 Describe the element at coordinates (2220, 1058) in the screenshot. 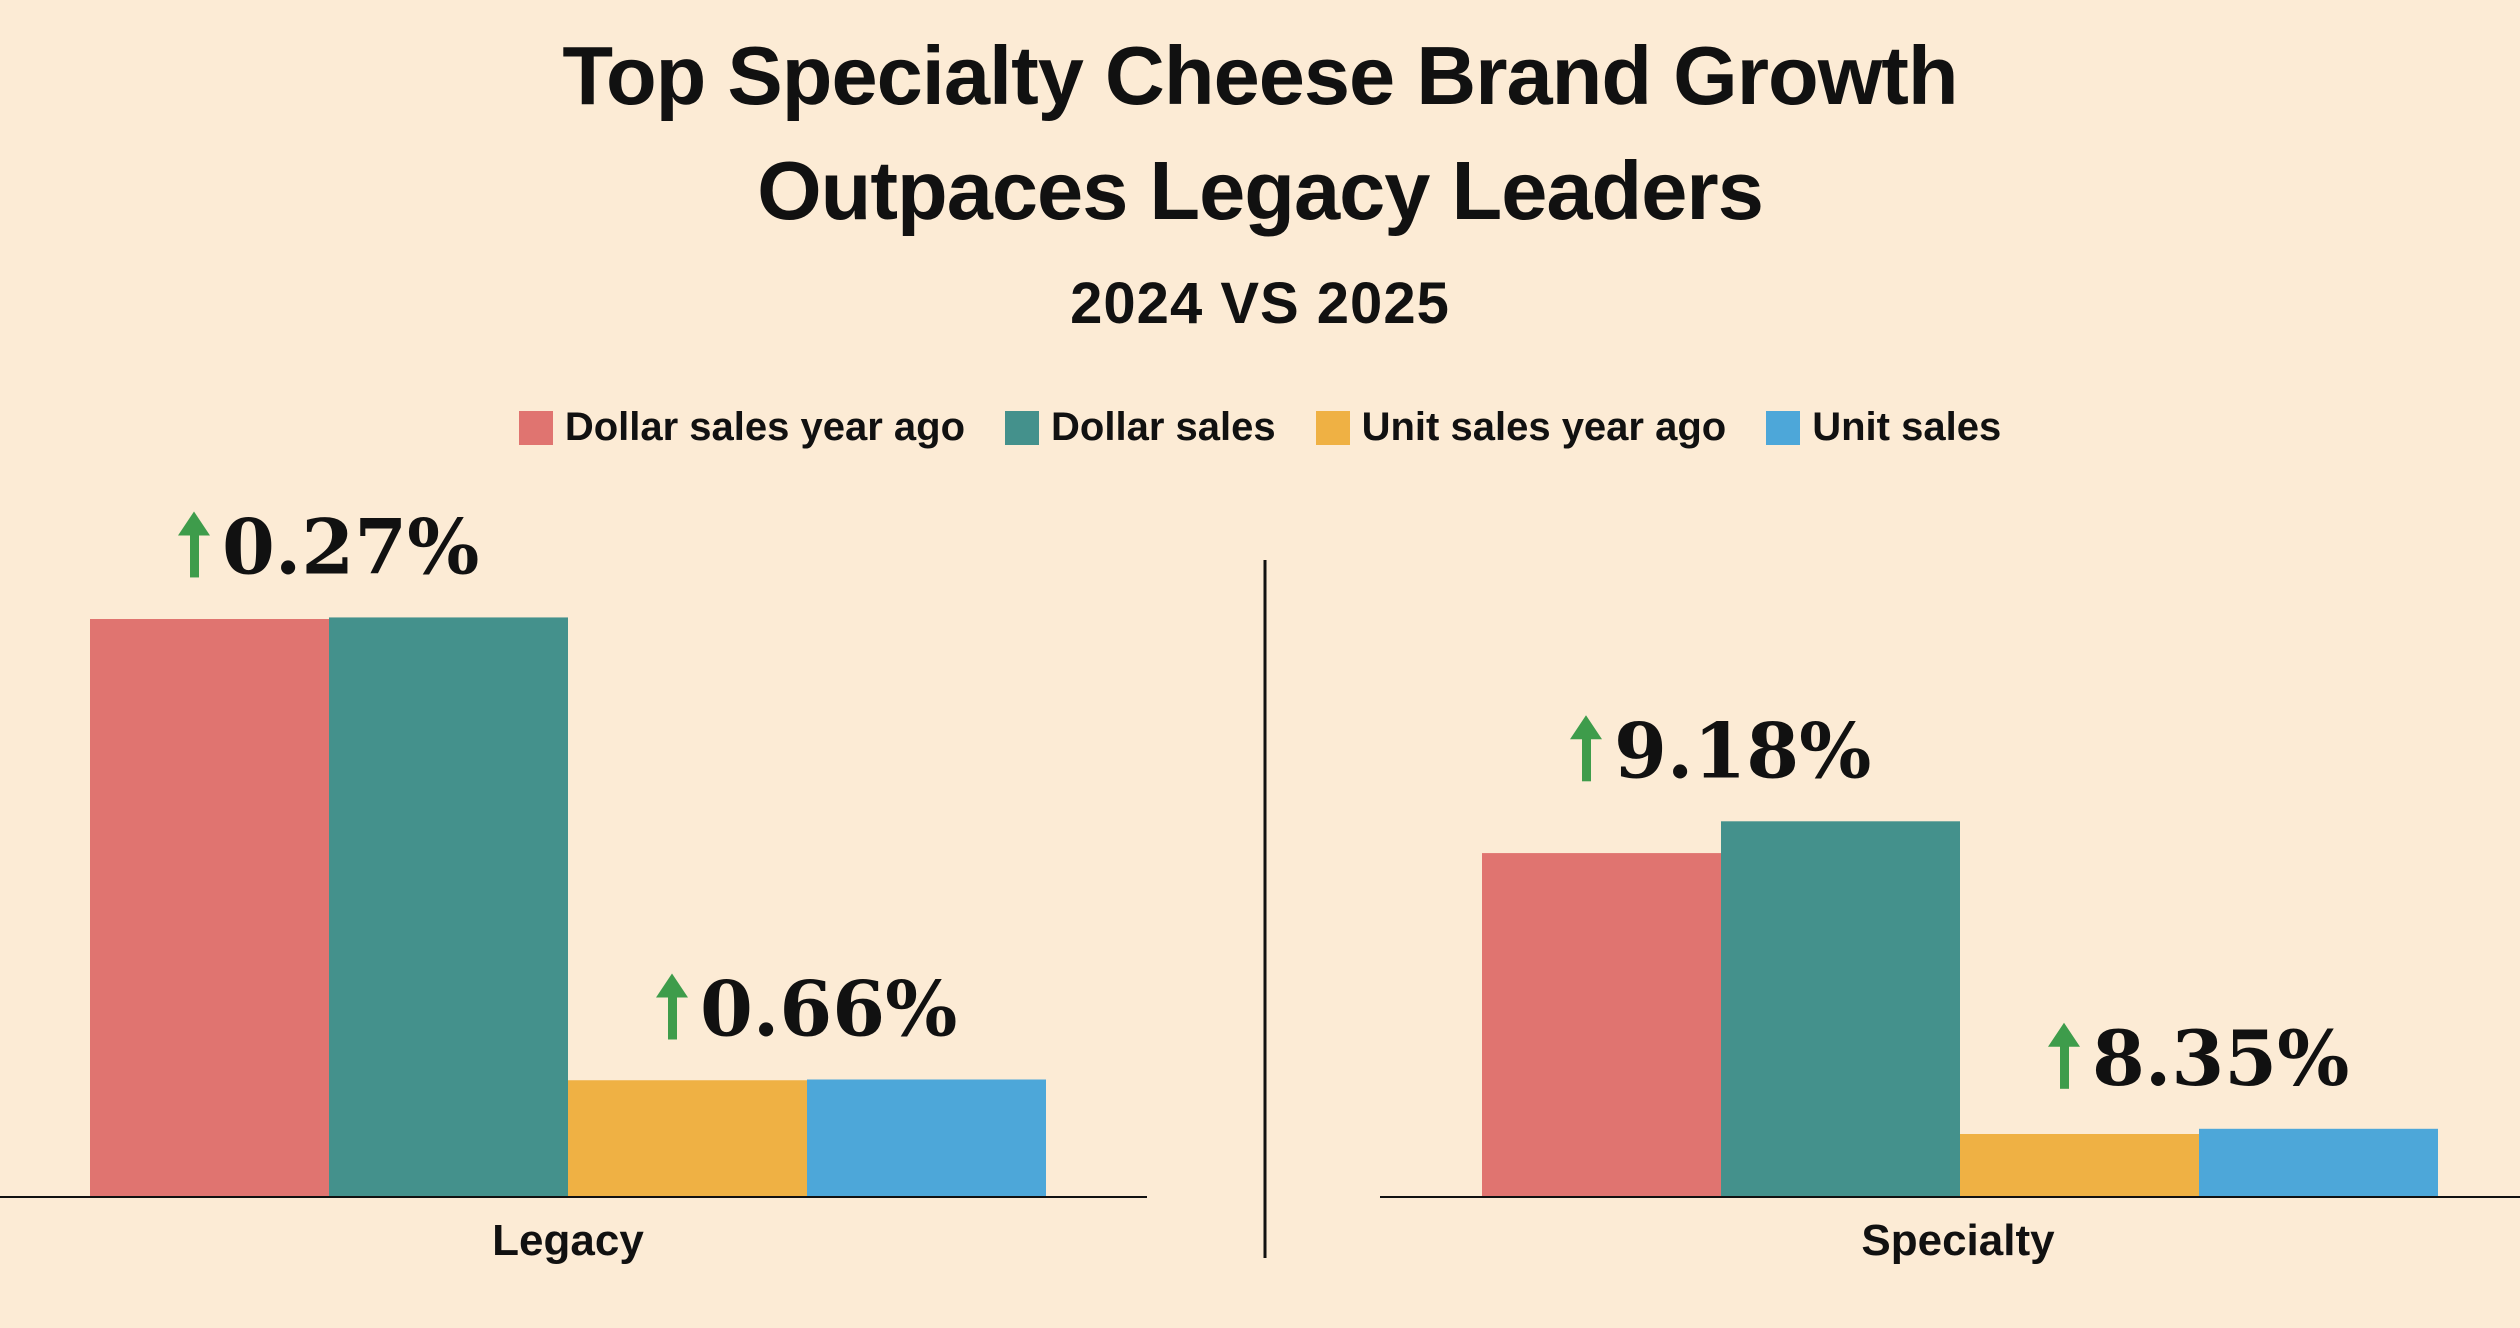

I see `change-label: 8.35%` at that location.